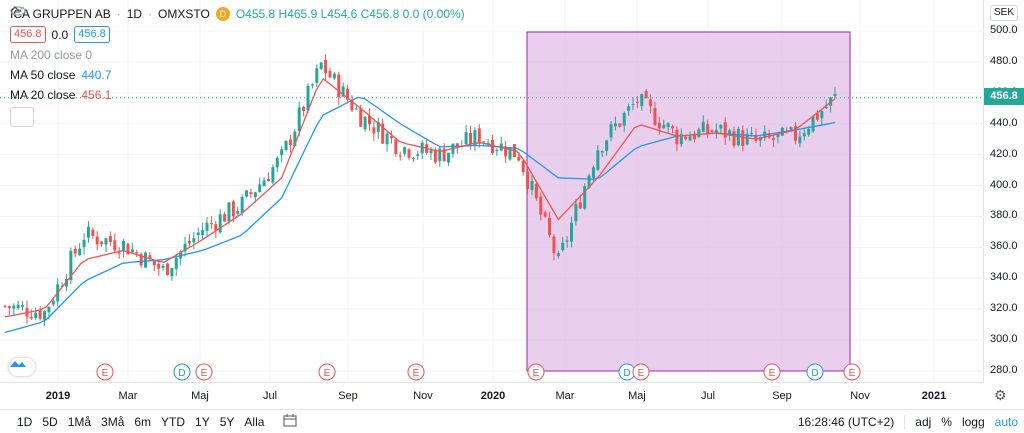 This screenshot has height=433, width=1024. Describe the element at coordinates (22, 66) in the screenshot. I see `collapse-legend-button` at that location.